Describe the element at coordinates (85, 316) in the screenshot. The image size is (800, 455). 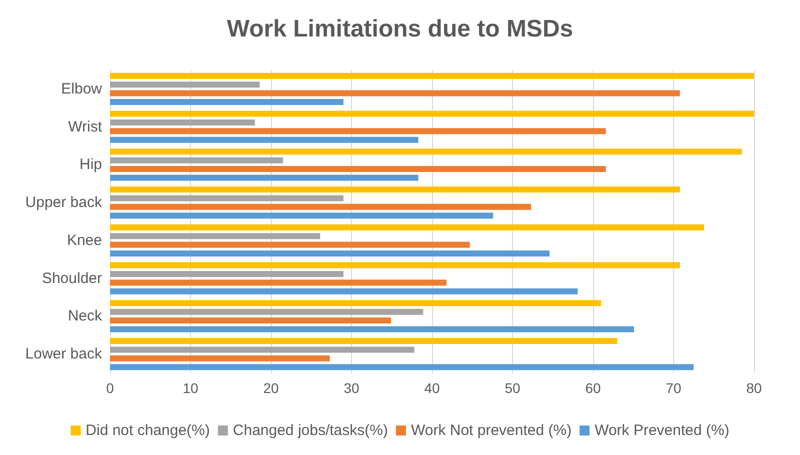
I see `y-tick-label: Neck` at that location.